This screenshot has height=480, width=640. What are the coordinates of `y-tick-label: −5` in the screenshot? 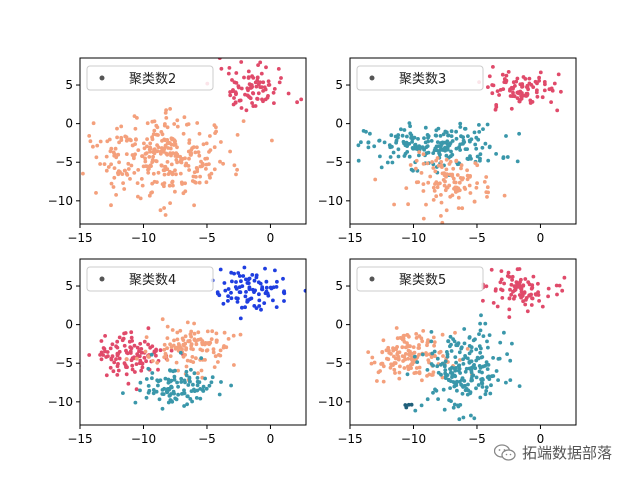 It's located at (64, 363).